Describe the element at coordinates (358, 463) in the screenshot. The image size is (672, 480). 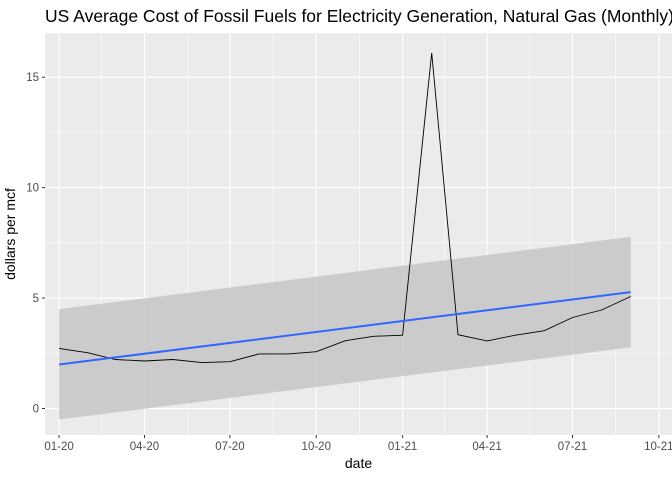
I see `x-axis-title: date` at that location.